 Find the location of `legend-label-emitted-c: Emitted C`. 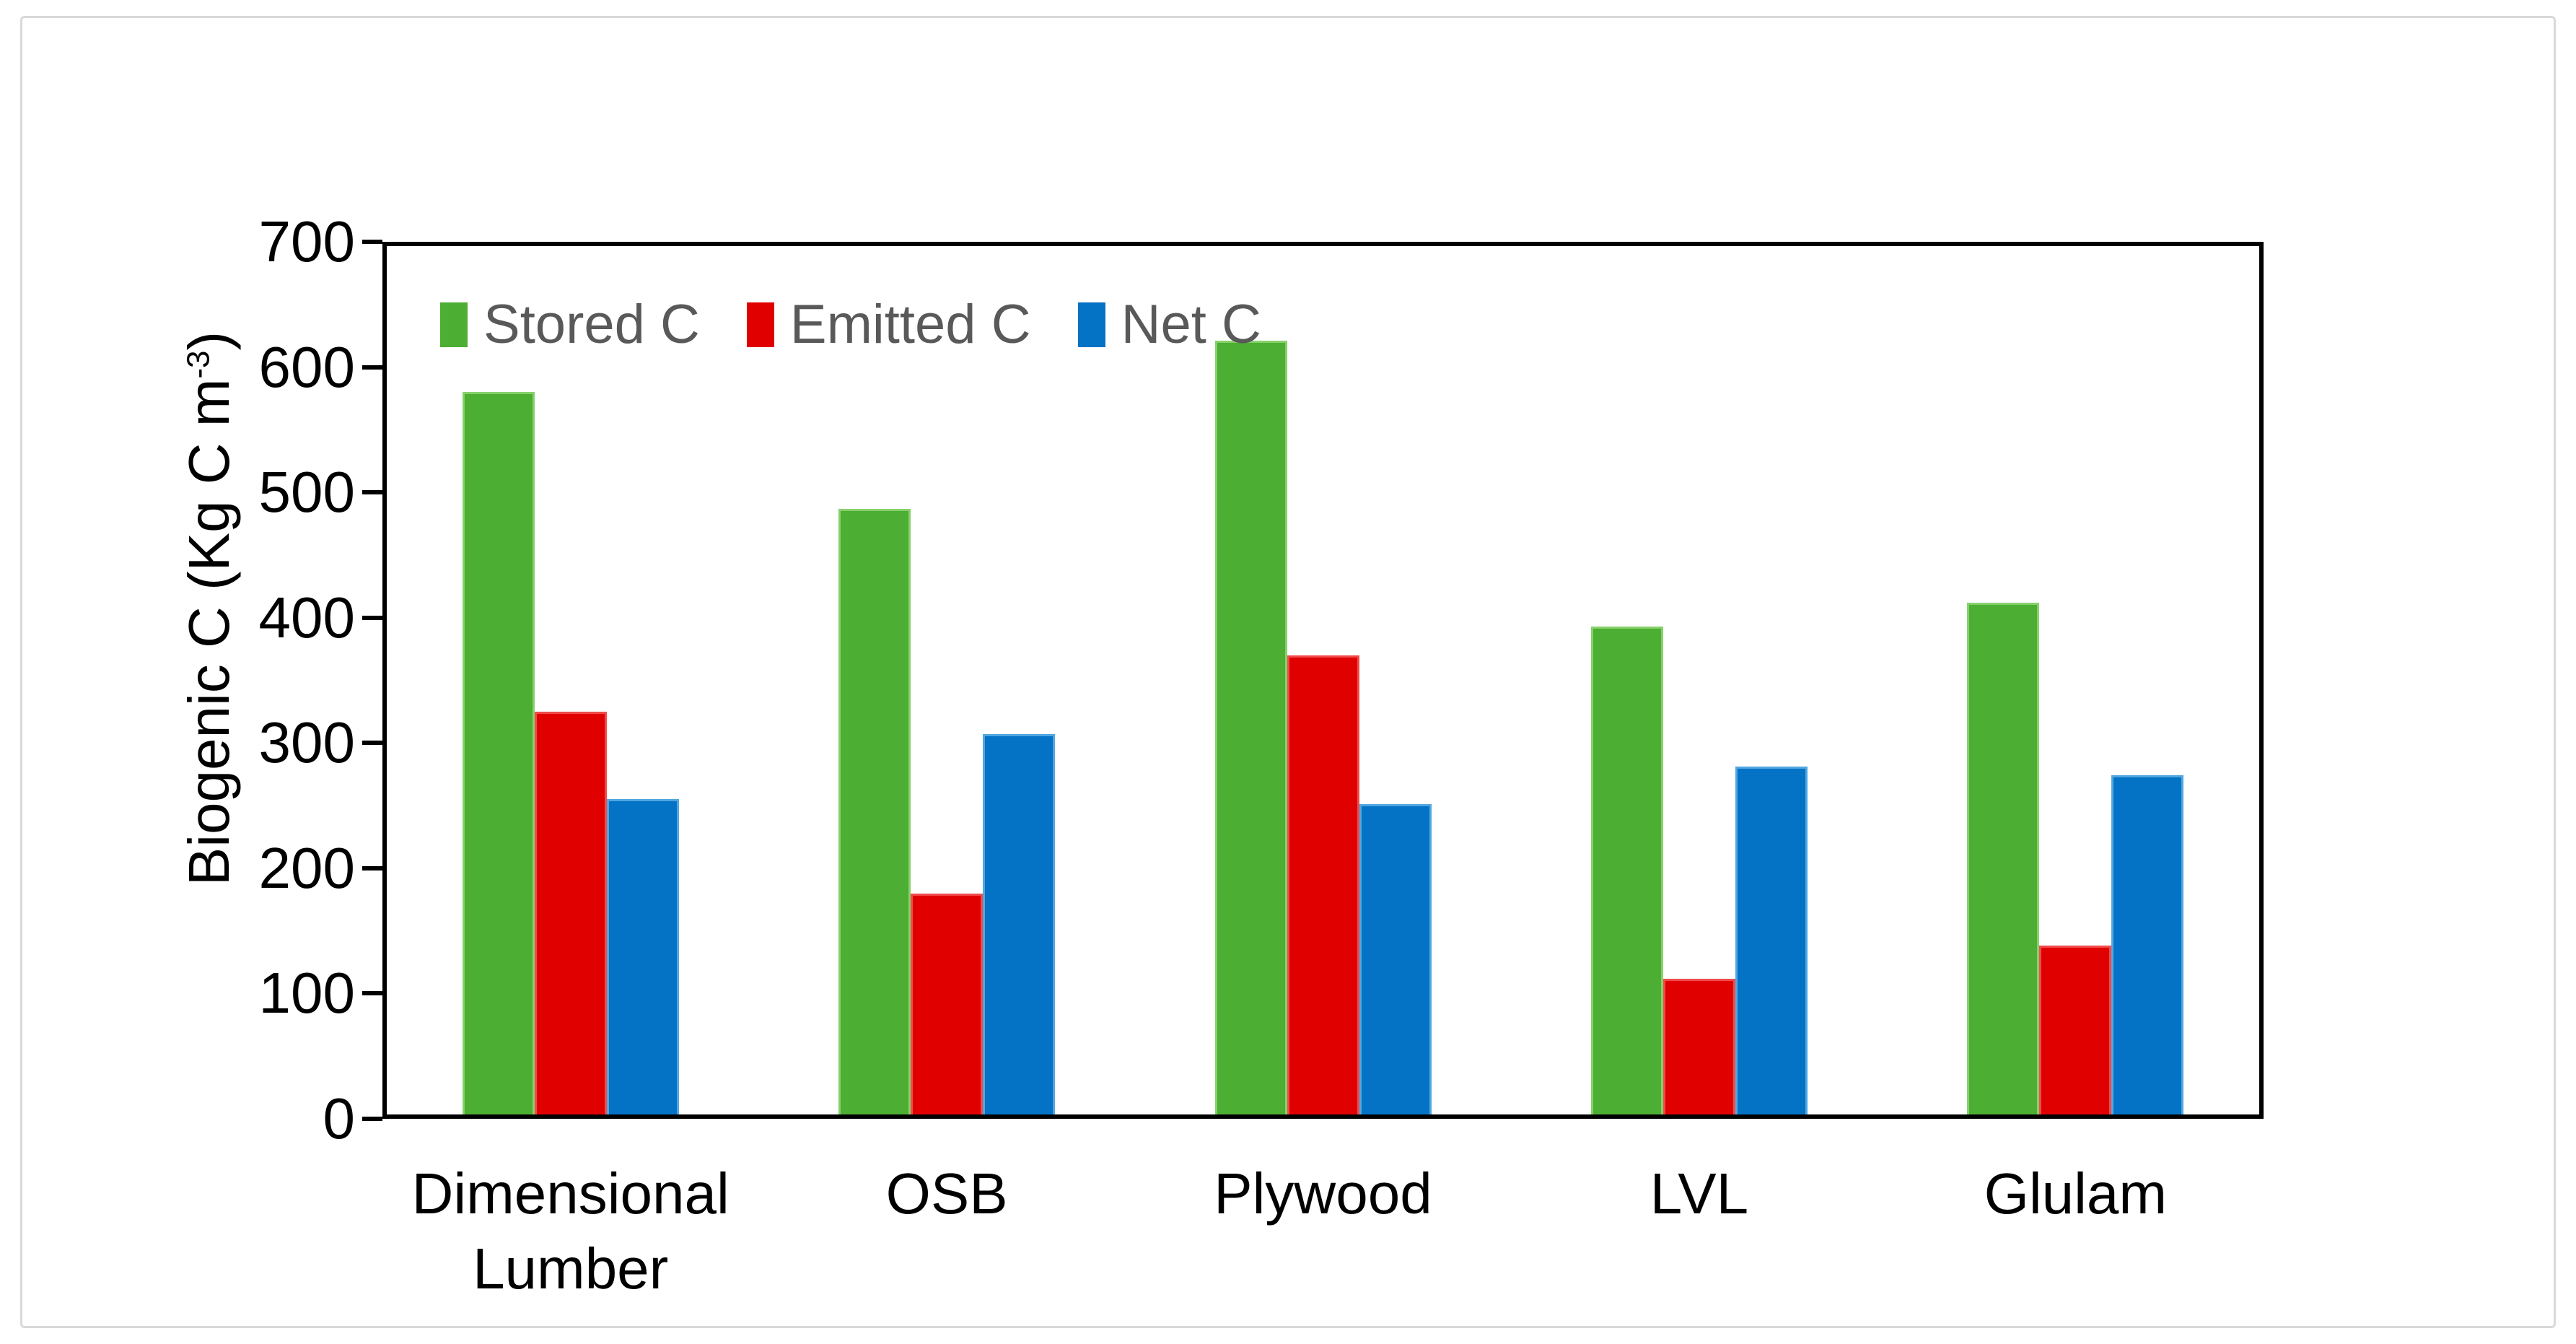

legend-label-emitted-c: Emitted C is located at coordinates (910, 324).